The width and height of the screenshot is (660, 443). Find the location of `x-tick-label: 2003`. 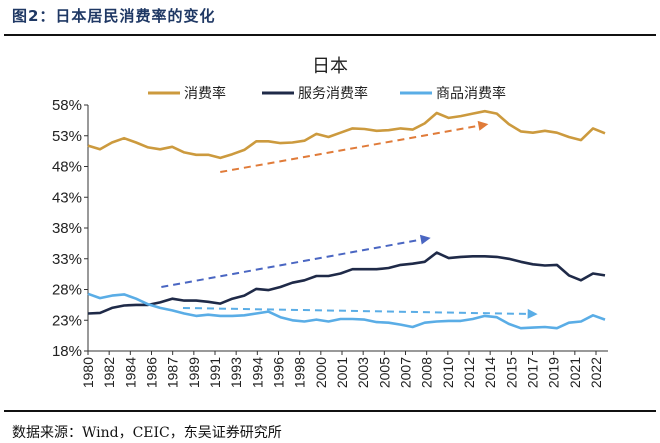

x-tick-label: 2003 is located at coordinates (363, 372).